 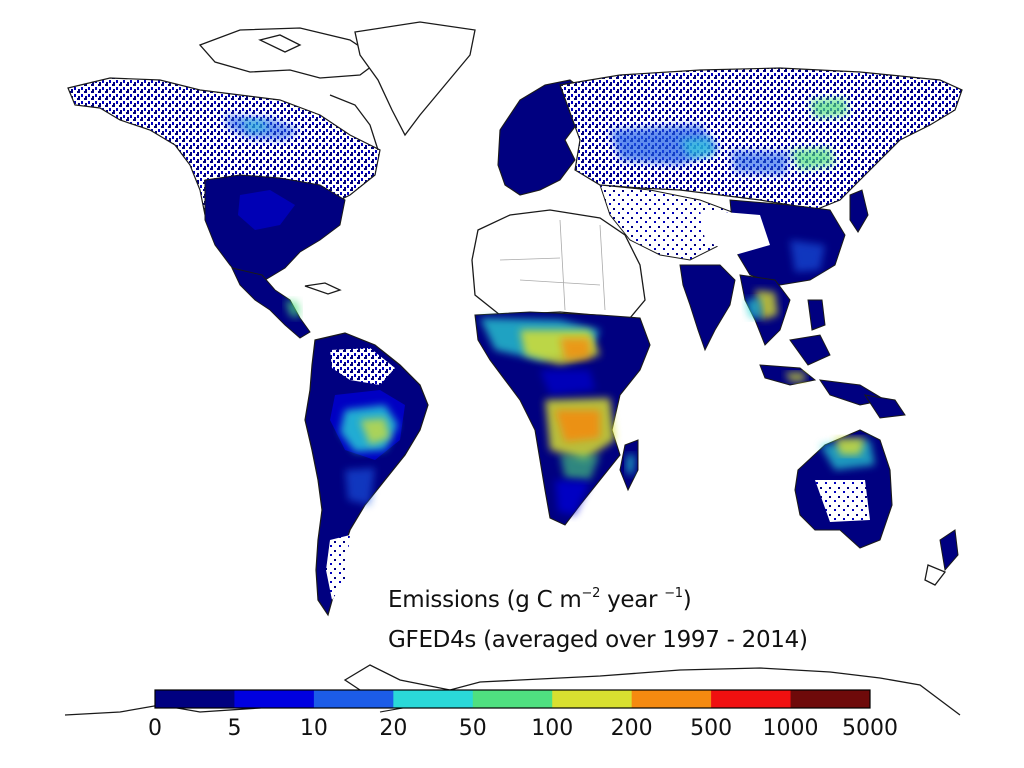 I want to click on colorbar-tick-label: 0, so click(x=155, y=728).